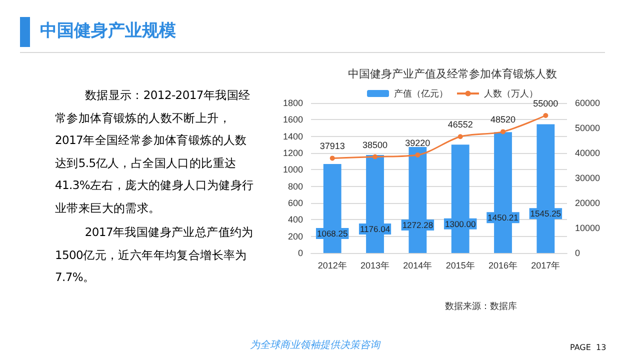 Image resolution: width=625 pixels, height=360 pixels. What do you see at coordinates (332, 146) in the screenshot?
I see `data-label: 37913` at bounding box center [332, 146].